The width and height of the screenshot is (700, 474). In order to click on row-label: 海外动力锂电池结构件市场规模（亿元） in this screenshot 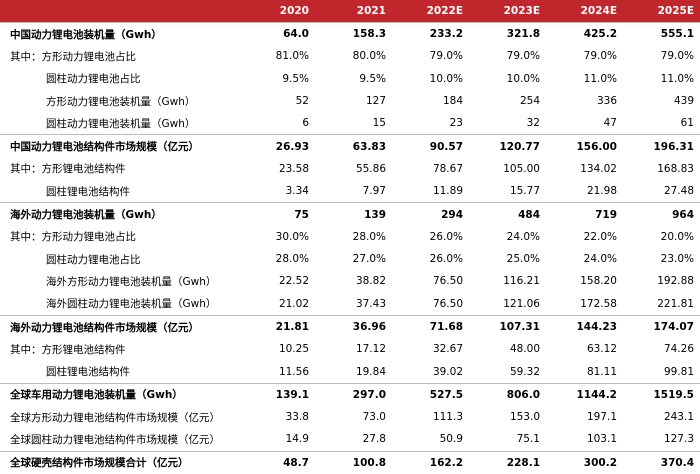, I will do `click(119, 326)`.